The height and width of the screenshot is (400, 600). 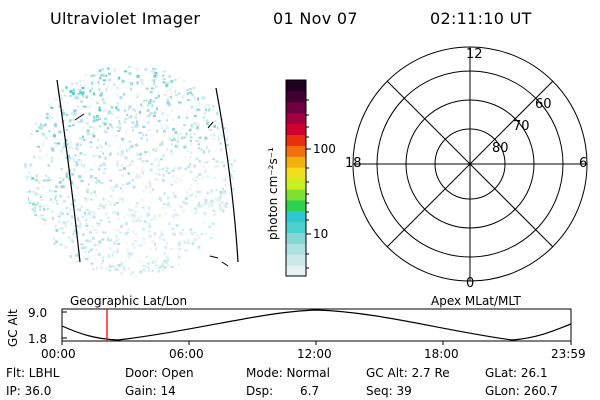 What do you see at coordinates (186, 354) in the screenshot?
I see `x-tick-0600: 06:00` at bounding box center [186, 354].